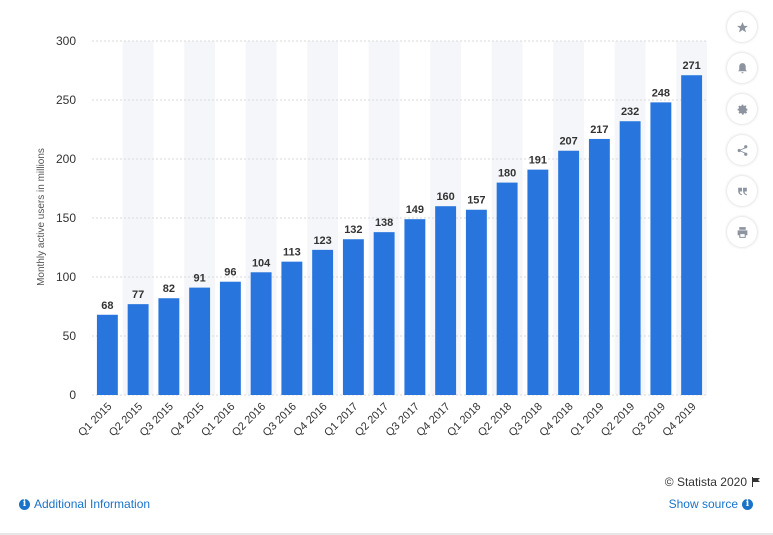 This screenshot has width=773, height=535. I want to click on settings-button, so click(742, 109).